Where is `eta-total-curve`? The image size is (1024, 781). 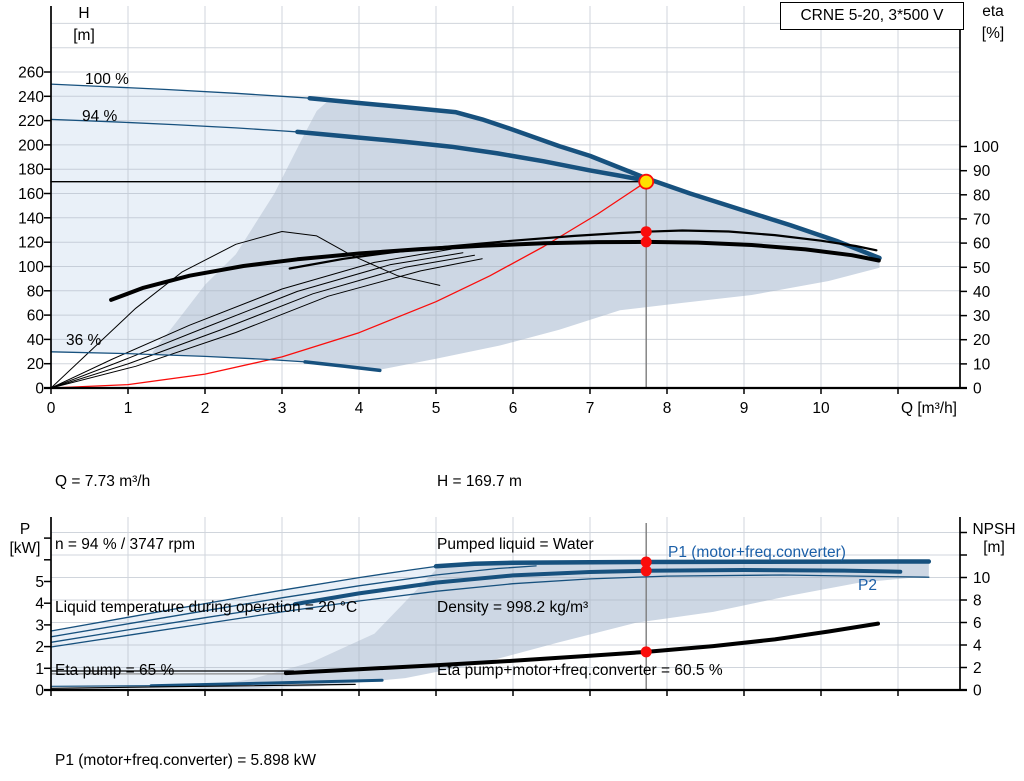
eta-total-curve is located at coordinates (495, 270).